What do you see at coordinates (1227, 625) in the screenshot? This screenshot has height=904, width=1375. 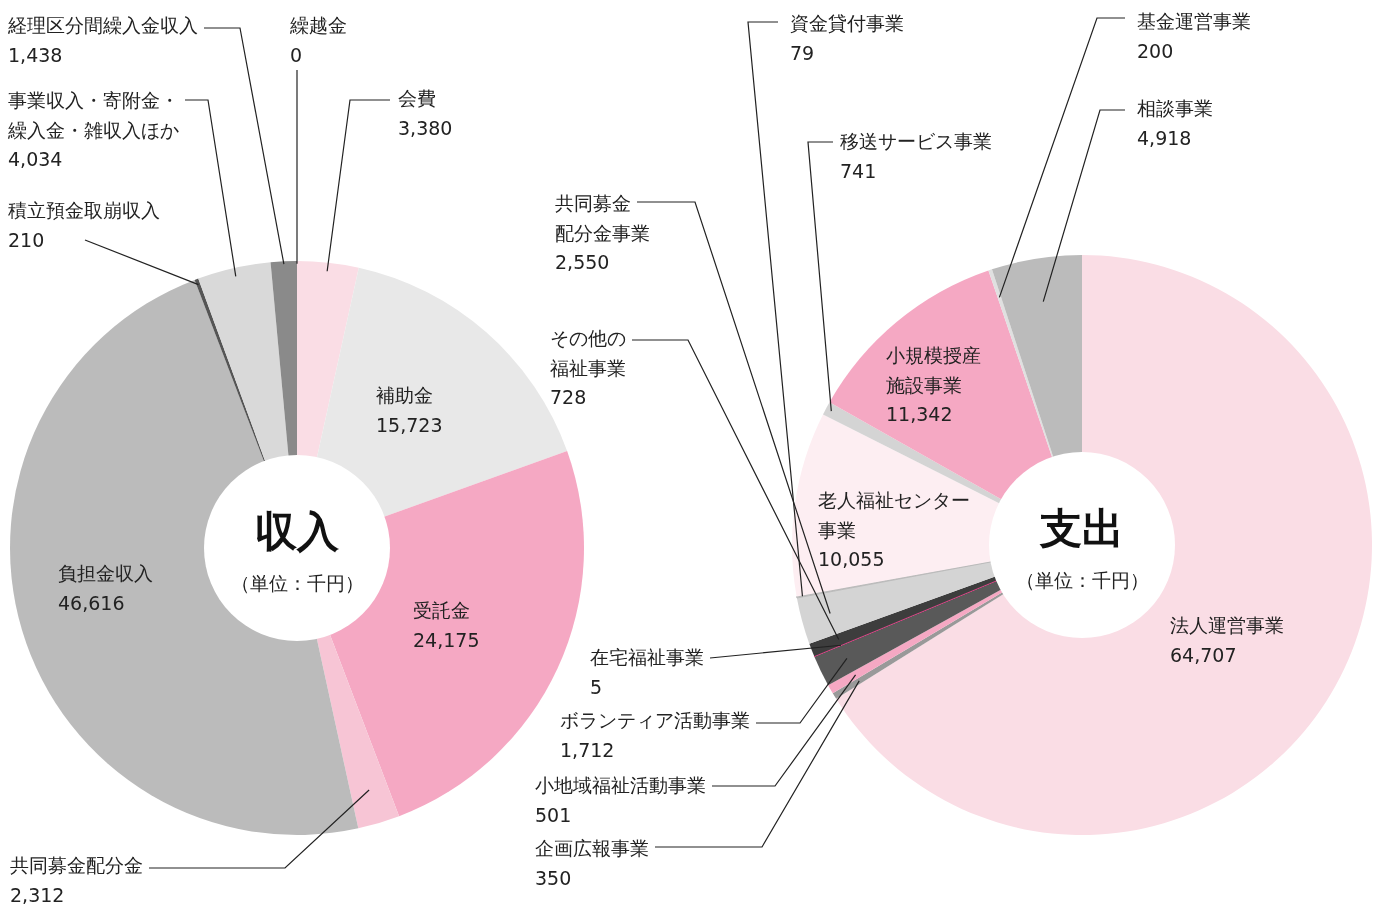 I see `slice-label: 法人運営事業` at bounding box center [1227, 625].